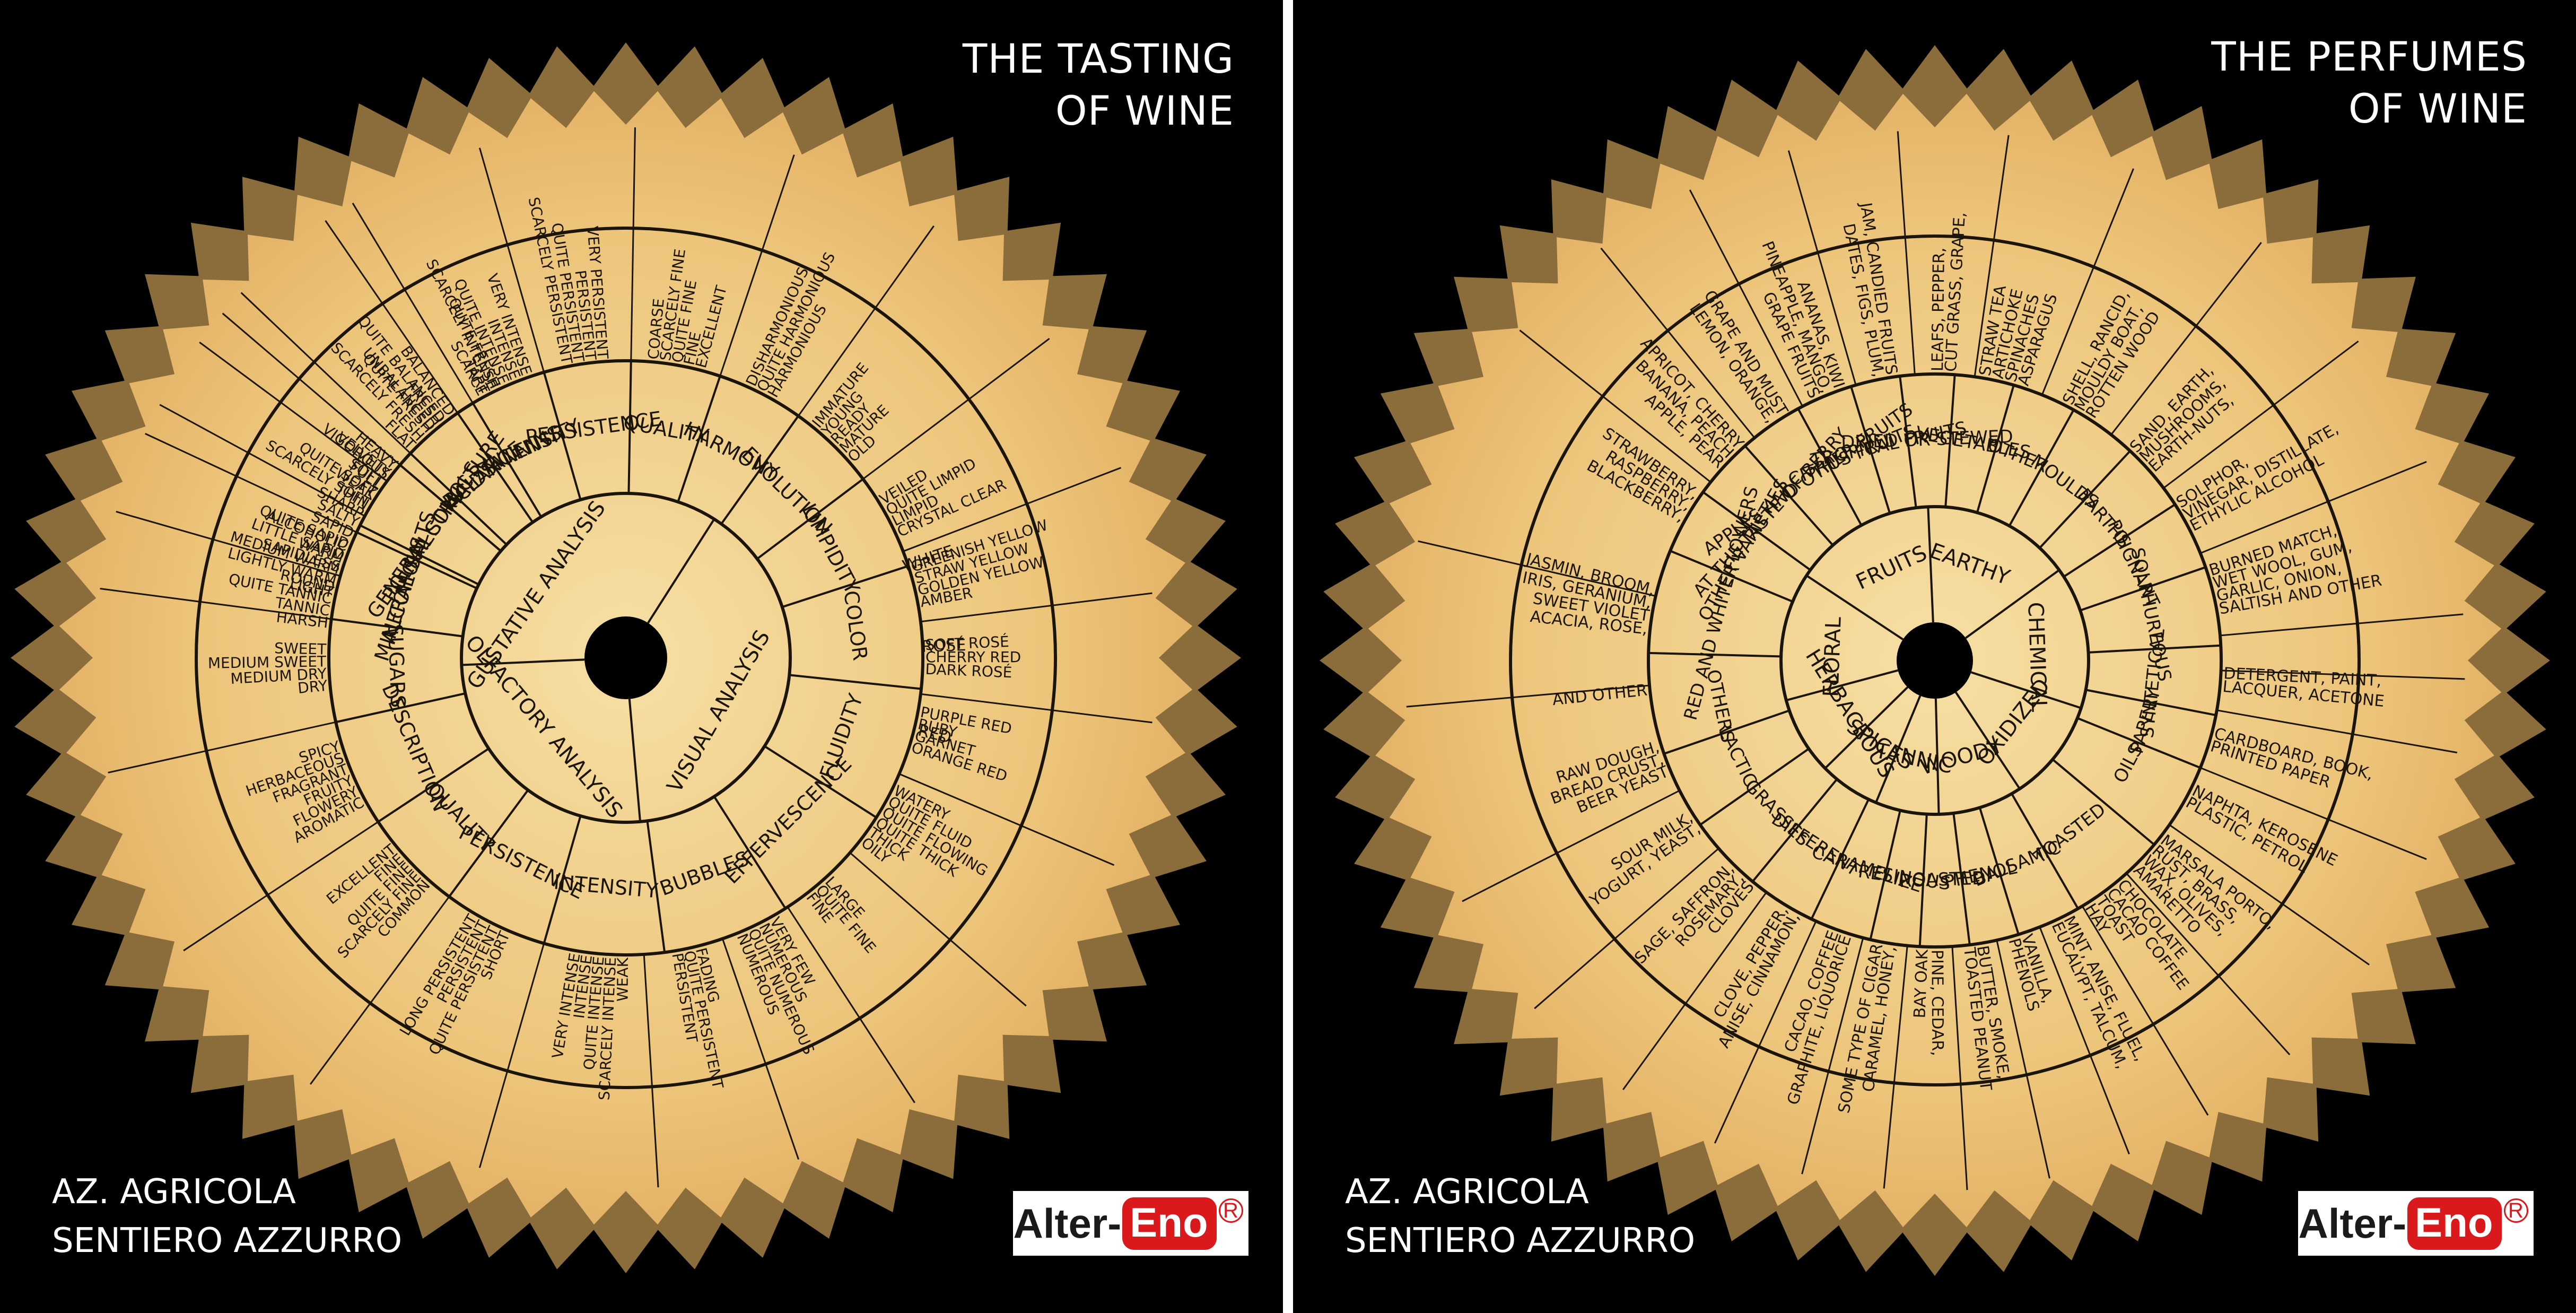 The width and height of the screenshot is (2576, 1313). What do you see at coordinates (2369, 56) in the screenshot?
I see `title-line-1: THE PERFUMES` at bounding box center [2369, 56].